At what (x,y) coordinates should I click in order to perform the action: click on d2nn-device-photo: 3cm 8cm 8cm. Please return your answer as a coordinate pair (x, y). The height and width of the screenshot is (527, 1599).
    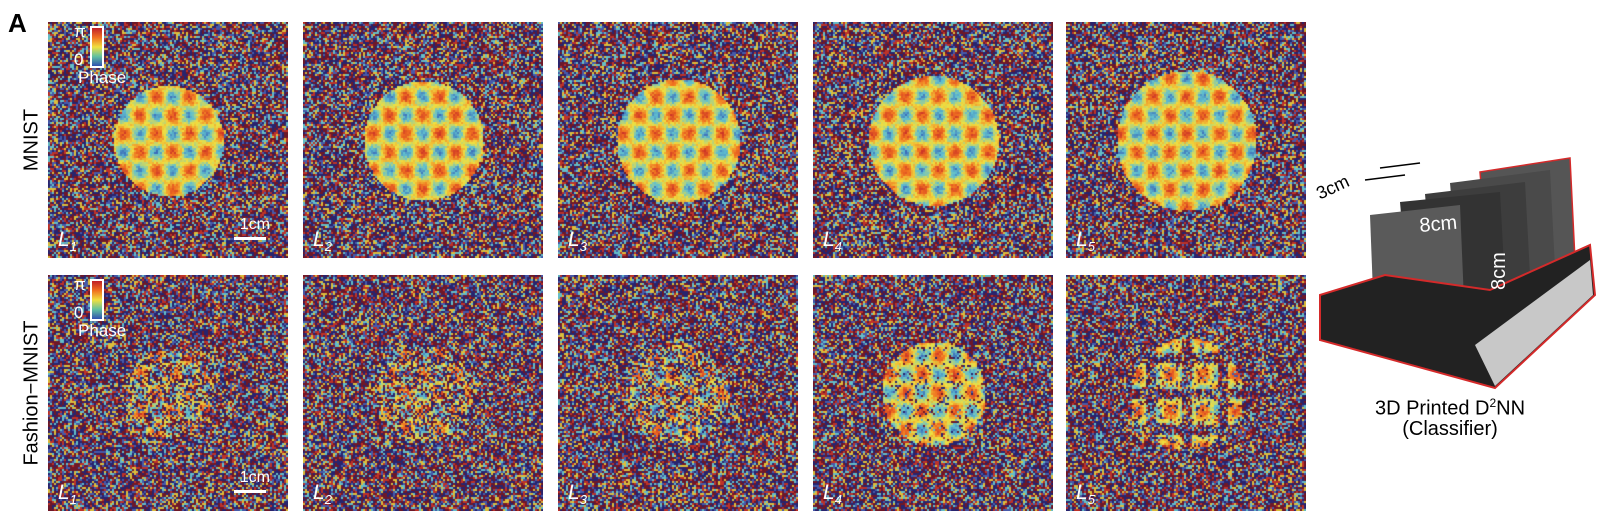
    Looking at the image, I should click on (1454, 280).